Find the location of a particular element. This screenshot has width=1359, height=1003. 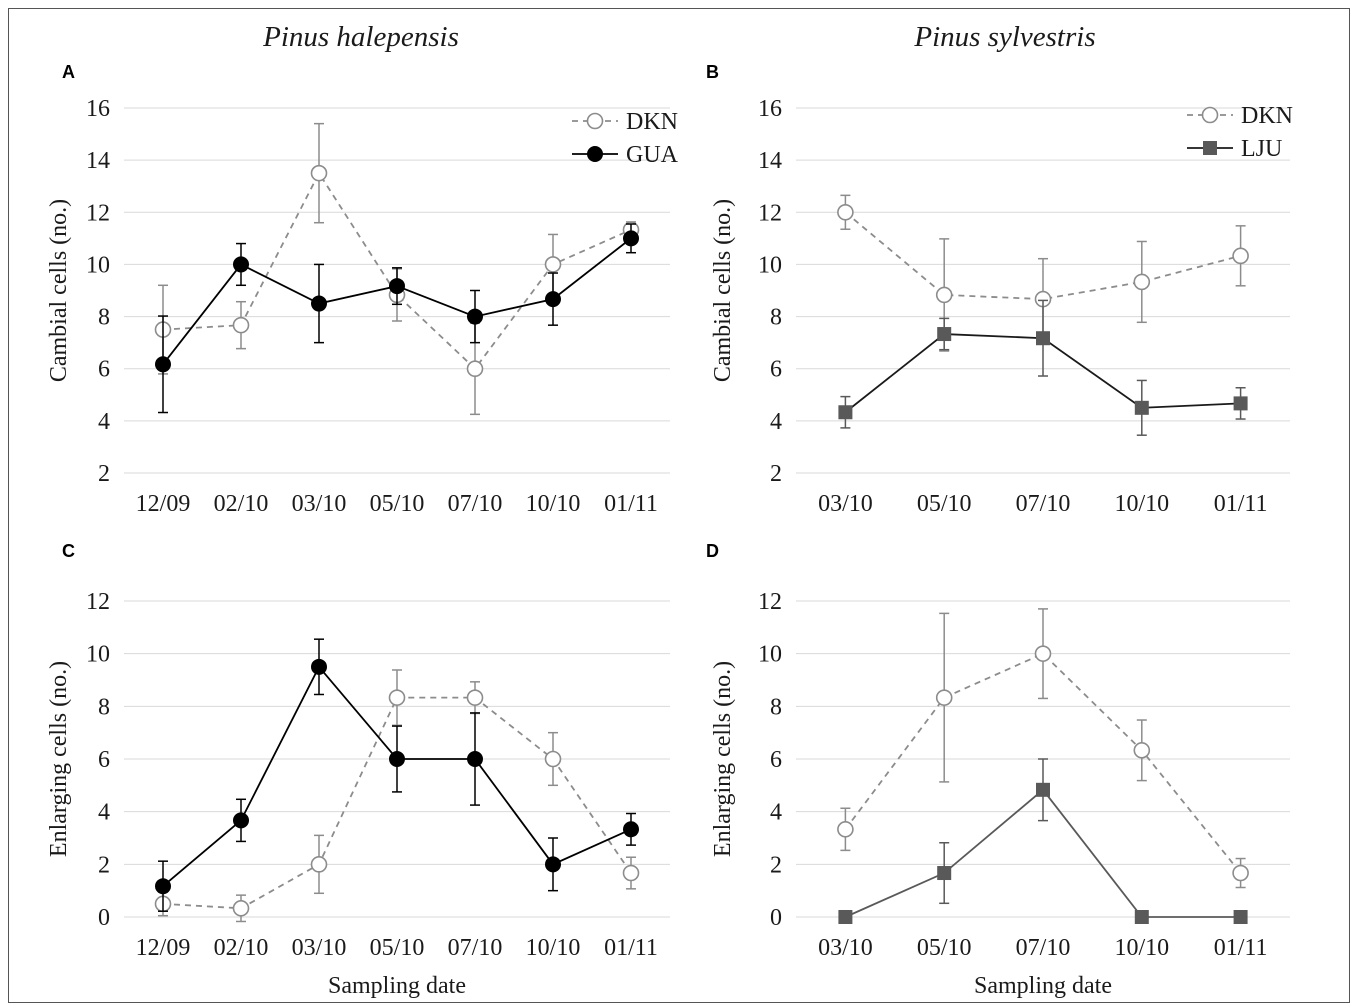

legend-label: DKN is located at coordinates (652, 122).